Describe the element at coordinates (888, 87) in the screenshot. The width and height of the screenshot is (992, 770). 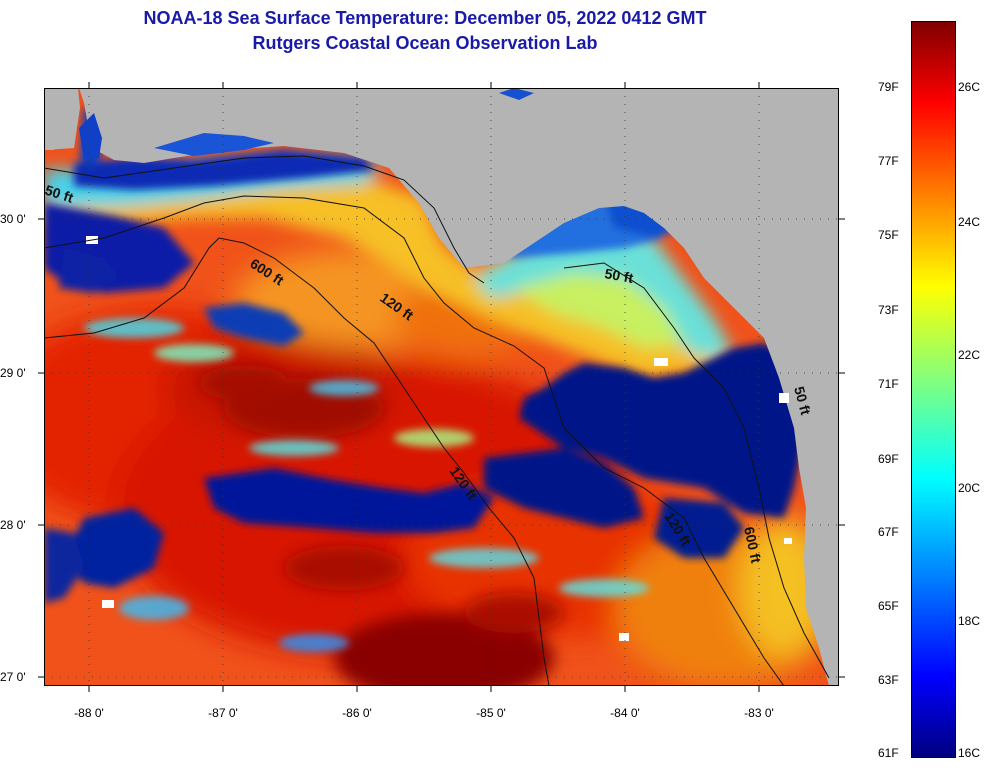
I see `cb-label-79f: 79F` at that location.